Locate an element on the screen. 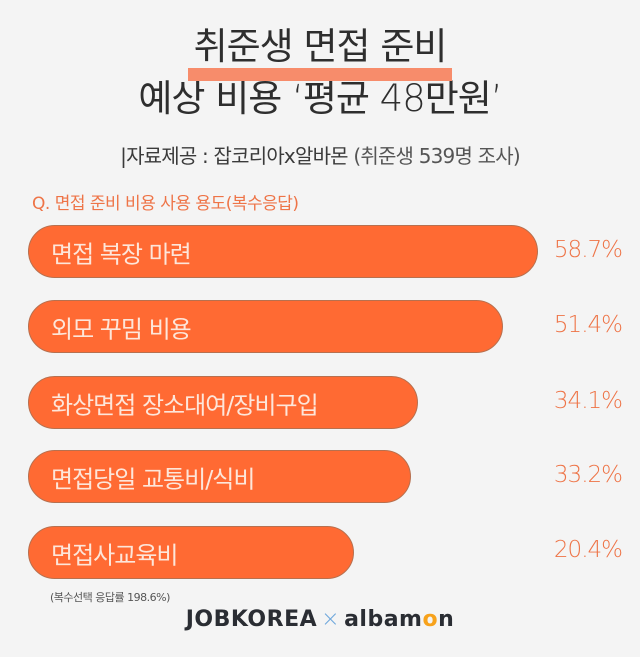  albamon-logo: albamon is located at coordinates (399, 619).